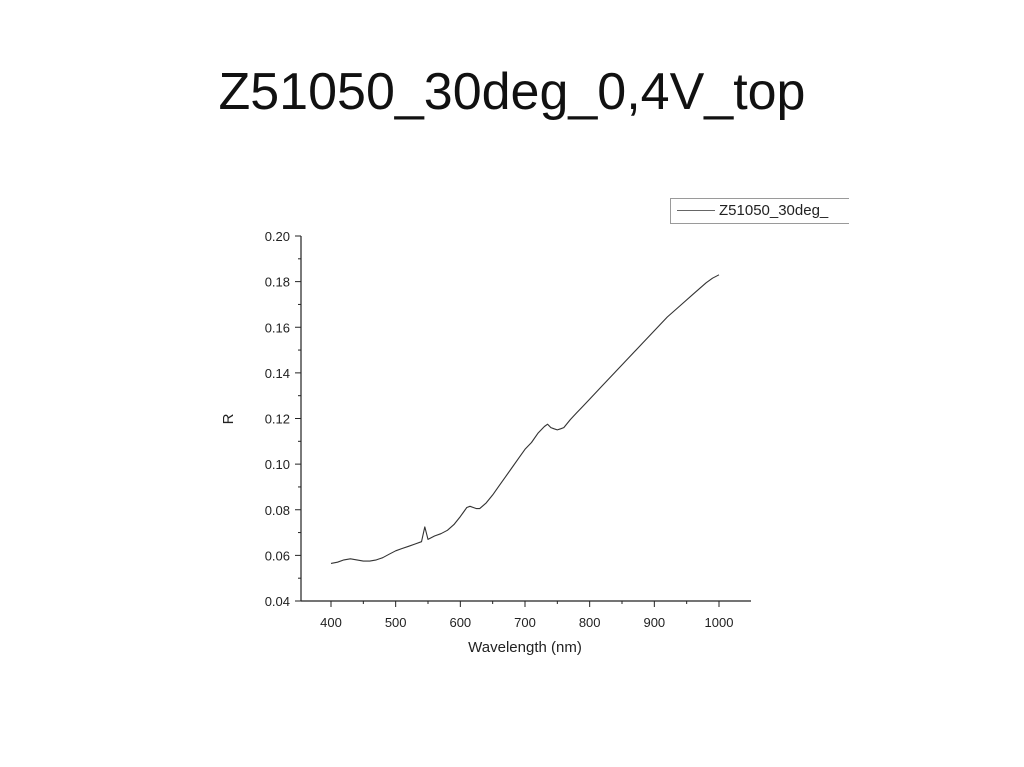  What do you see at coordinates (277, 373) in the screenshot?
I see `y-tick-label: 0.14` at bounding box center [277, 373].